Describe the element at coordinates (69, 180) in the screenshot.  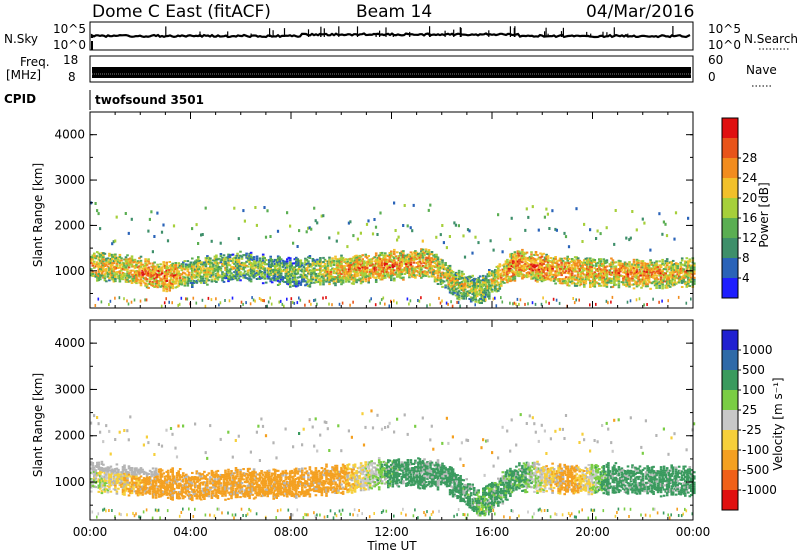
I see `power-ytick-label: 3000` at that location.